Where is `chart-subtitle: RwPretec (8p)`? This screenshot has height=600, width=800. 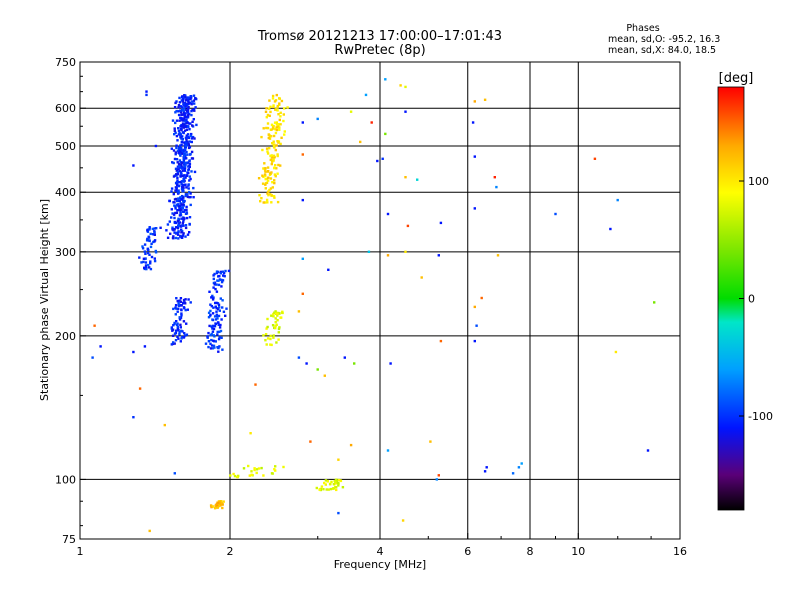
chart-subtitle: RwPretec (8p) is located at coordinates (379, 50).